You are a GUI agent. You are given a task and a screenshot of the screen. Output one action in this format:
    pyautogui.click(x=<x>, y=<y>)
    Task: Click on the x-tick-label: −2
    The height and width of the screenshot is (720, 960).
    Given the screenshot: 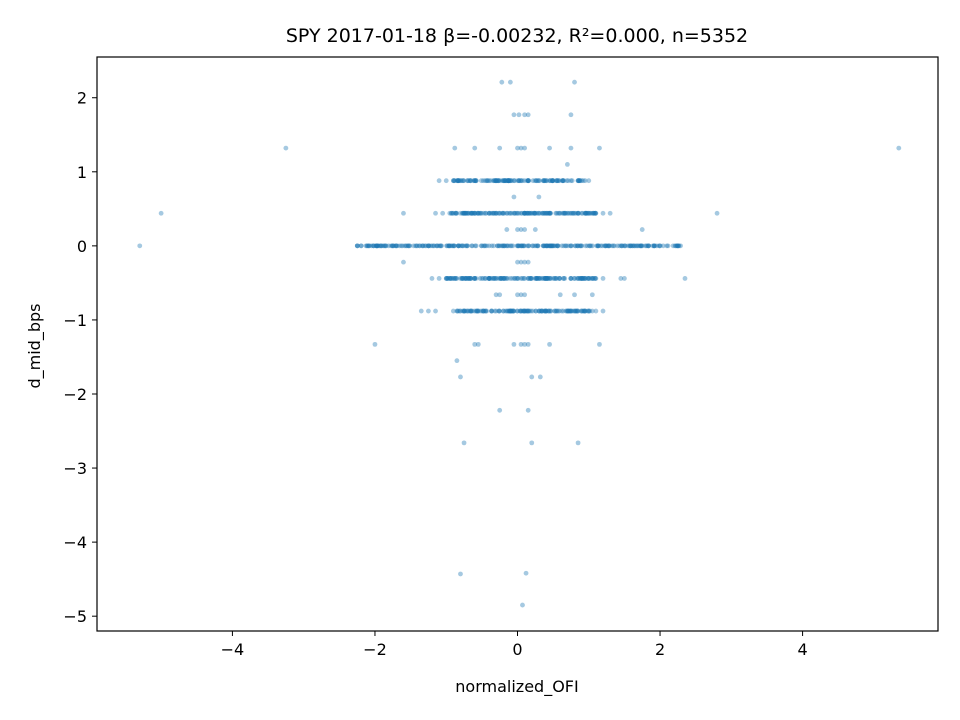 What is the action you would take?
    pyautogui.click(x=375, y=649)
    